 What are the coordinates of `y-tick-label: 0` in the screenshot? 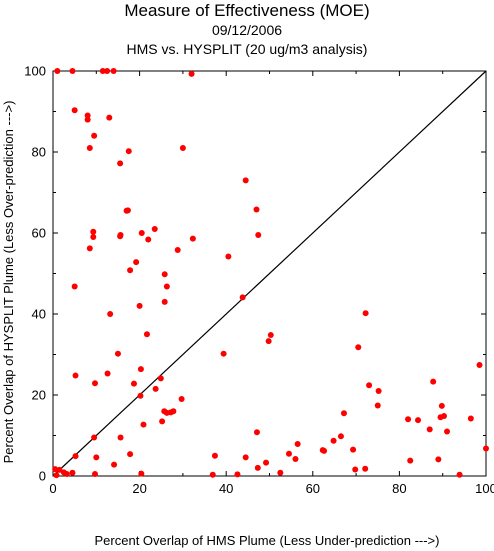 It's located at (42, 476).